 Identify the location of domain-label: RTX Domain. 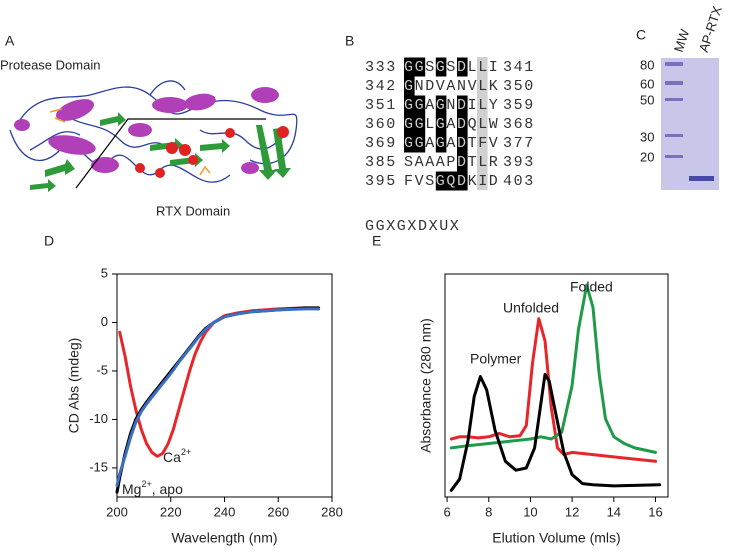
(193, 210).